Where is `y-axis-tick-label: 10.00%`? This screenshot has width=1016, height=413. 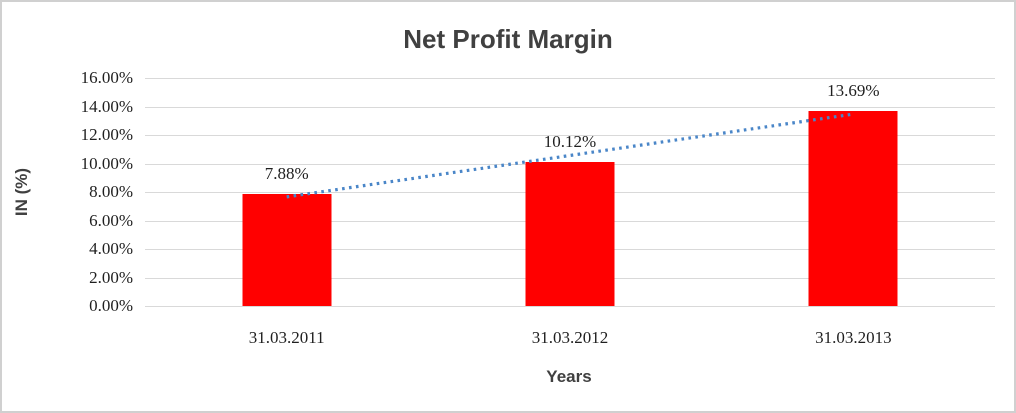 y-axis-tick-label: 10.00% is located at coordinates (106, 163).